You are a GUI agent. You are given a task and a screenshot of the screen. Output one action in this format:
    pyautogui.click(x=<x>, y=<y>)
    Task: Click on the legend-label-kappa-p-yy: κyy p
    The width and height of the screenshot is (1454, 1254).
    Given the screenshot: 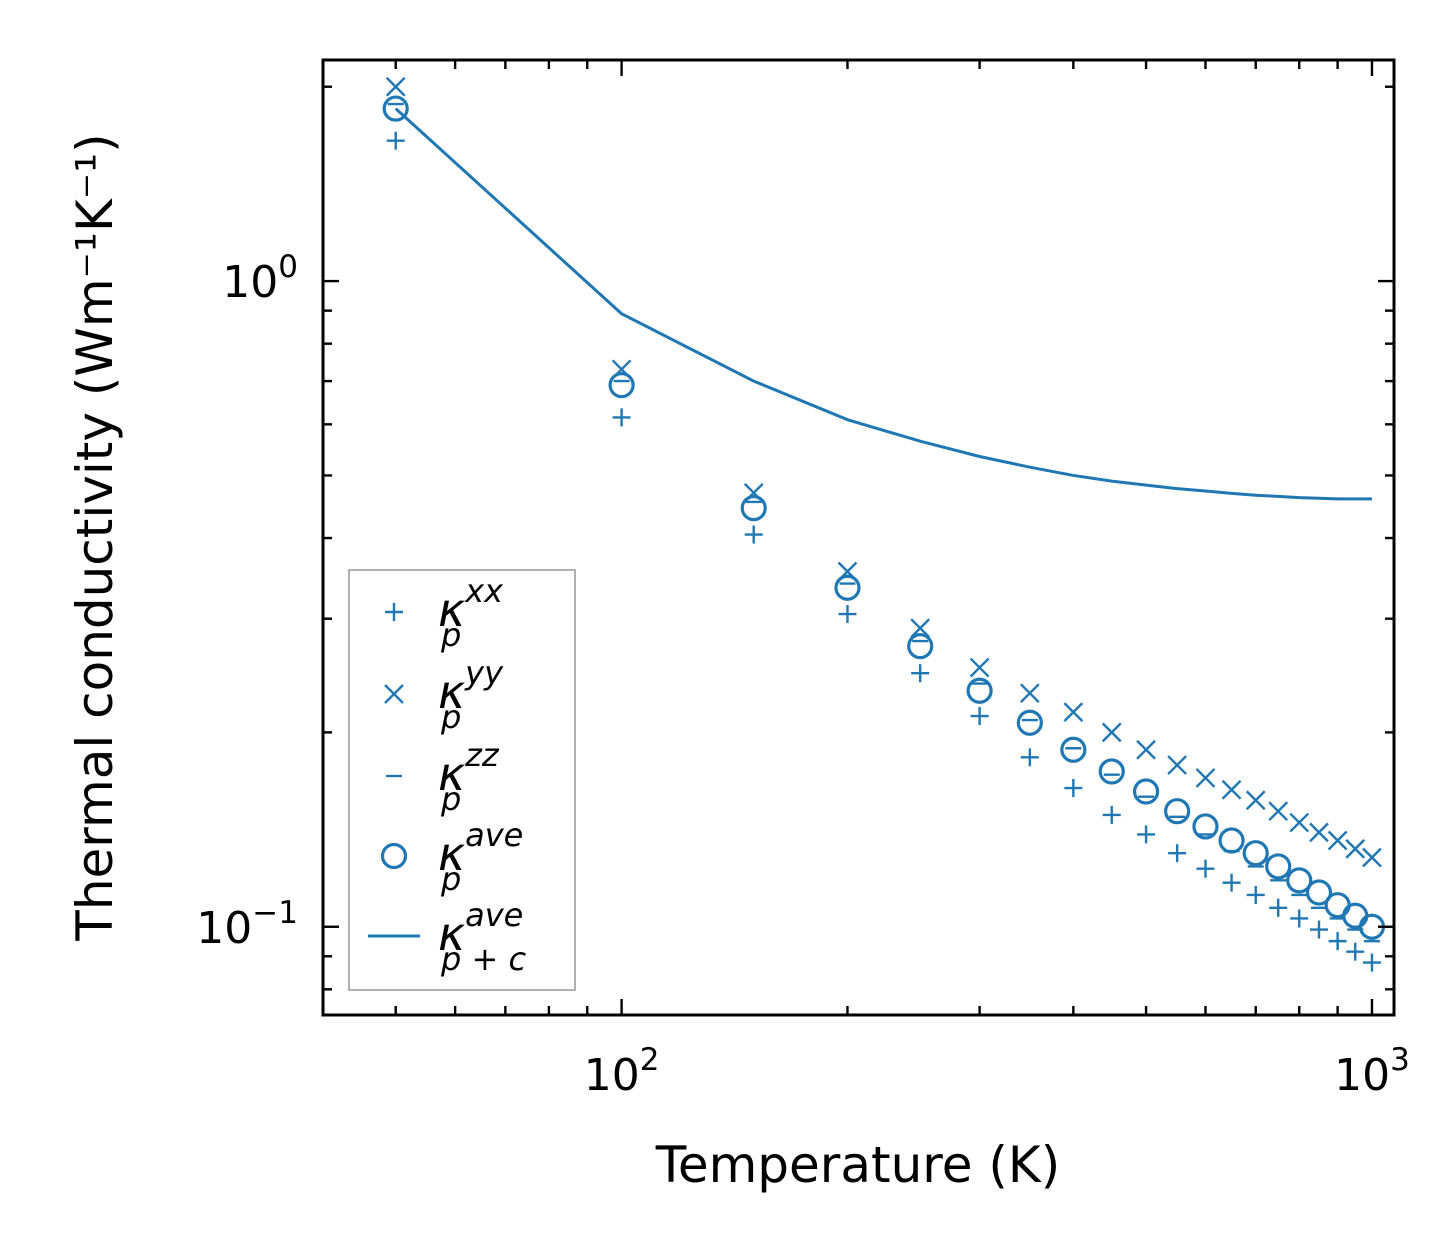 What is the action you would take?
    pyautogui.click(x=471, y=695)
    